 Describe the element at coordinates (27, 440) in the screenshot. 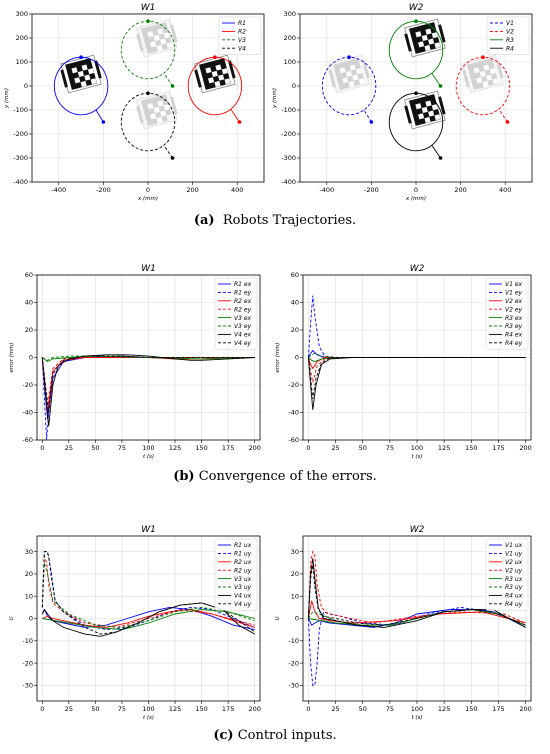

I see `y-tick-label: -60` at that location.